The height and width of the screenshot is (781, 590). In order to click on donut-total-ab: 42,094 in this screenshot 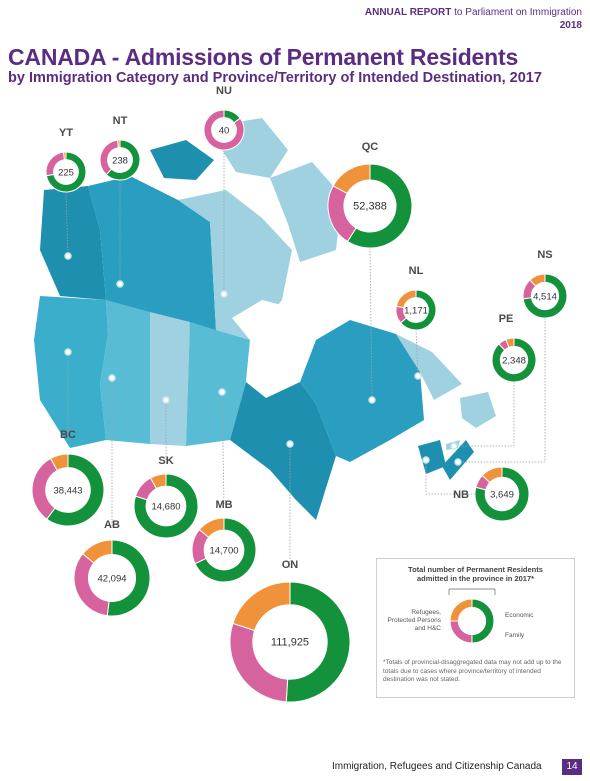, I will do `click(111, 579)`.